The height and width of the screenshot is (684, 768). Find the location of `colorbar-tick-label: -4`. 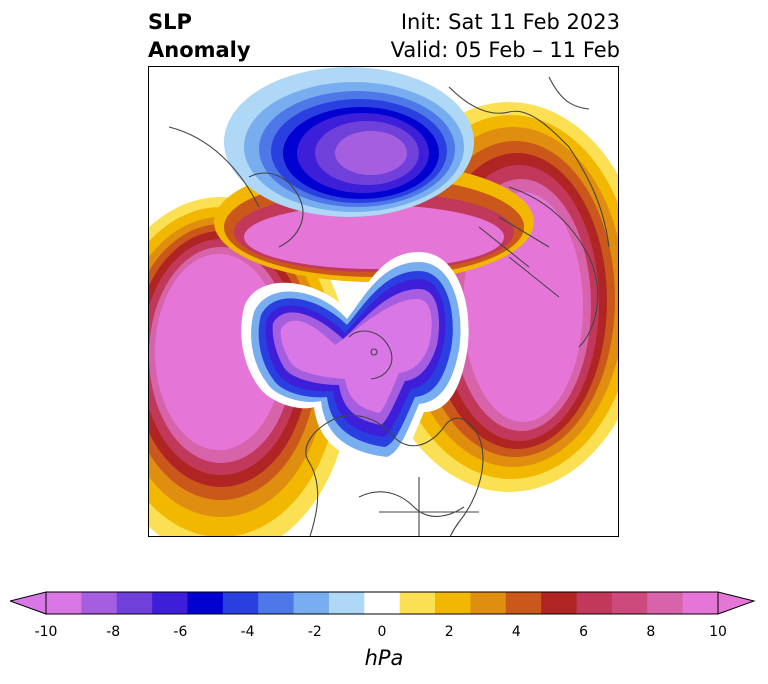

colorbar-tick-label: -4 is located at coordinates (247, 632).